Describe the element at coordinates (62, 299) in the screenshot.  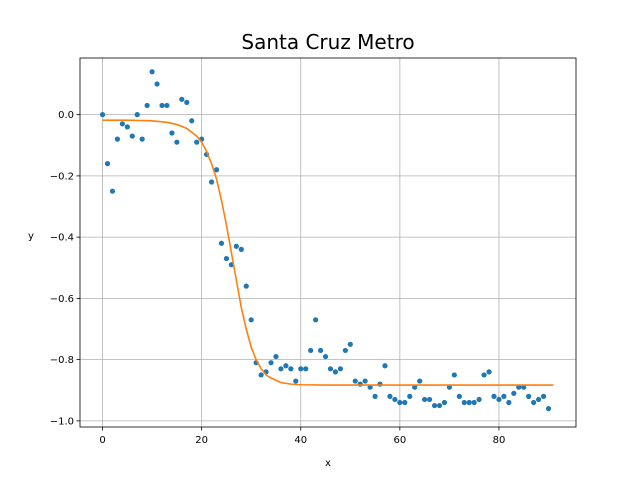
I see `y-tick-label: −0.6` at that location.